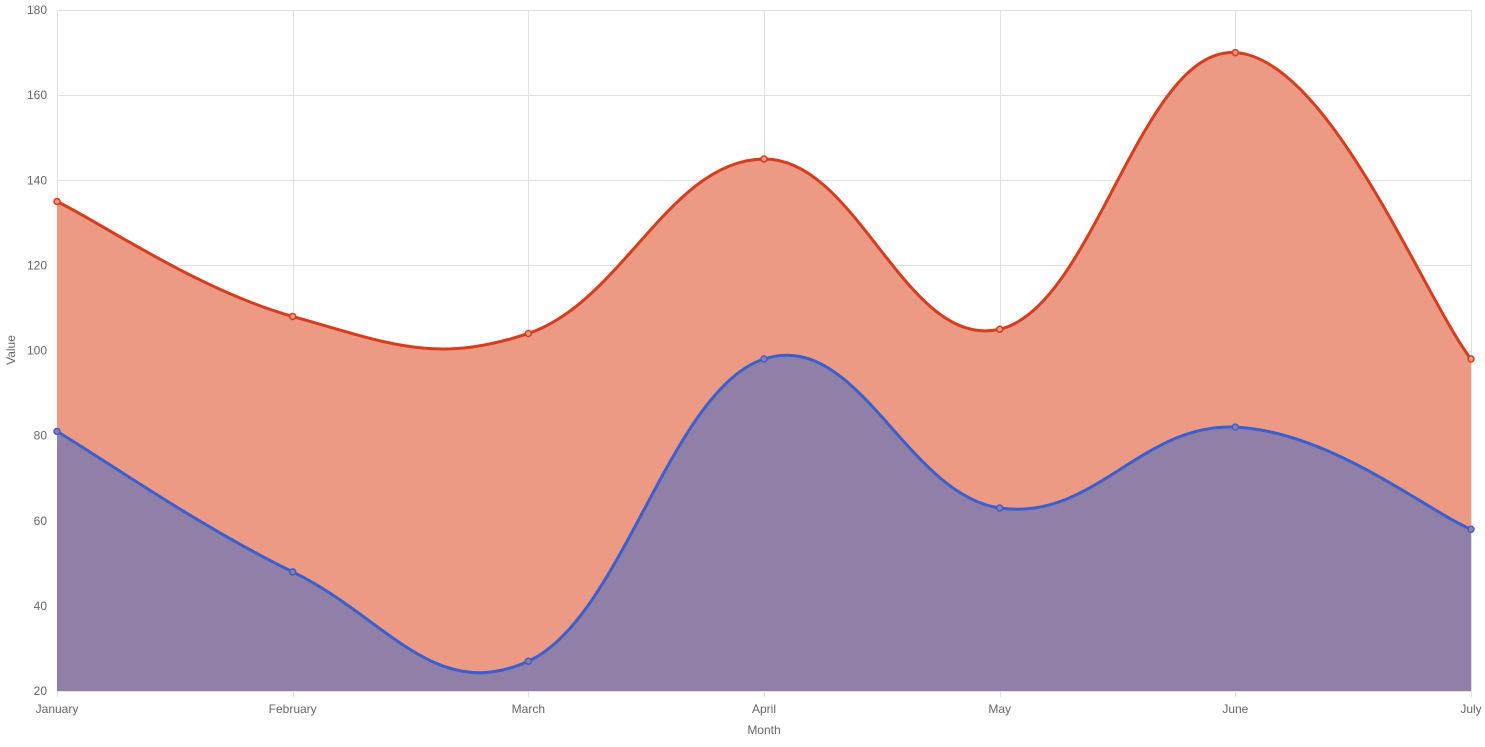 This screenshot has width=1485, height=747. Describe the element at coordinates (1470, 709) in the screenshot. I see `x-tick-label: July` at that location.